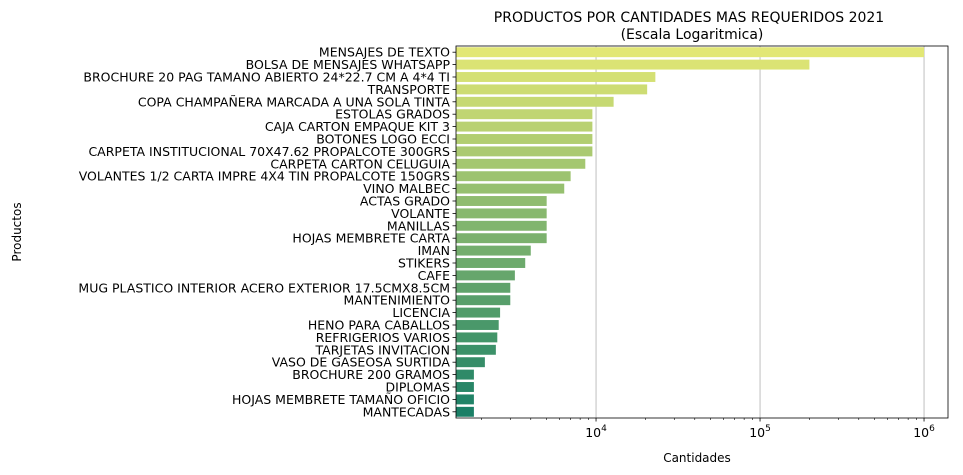 The height and width of the screenshot is (475, 963). What do you see at coordinates (424, 263) in the screenshot?
I see `y-tick-label: STIKERS` at bounding box center [424, 263].